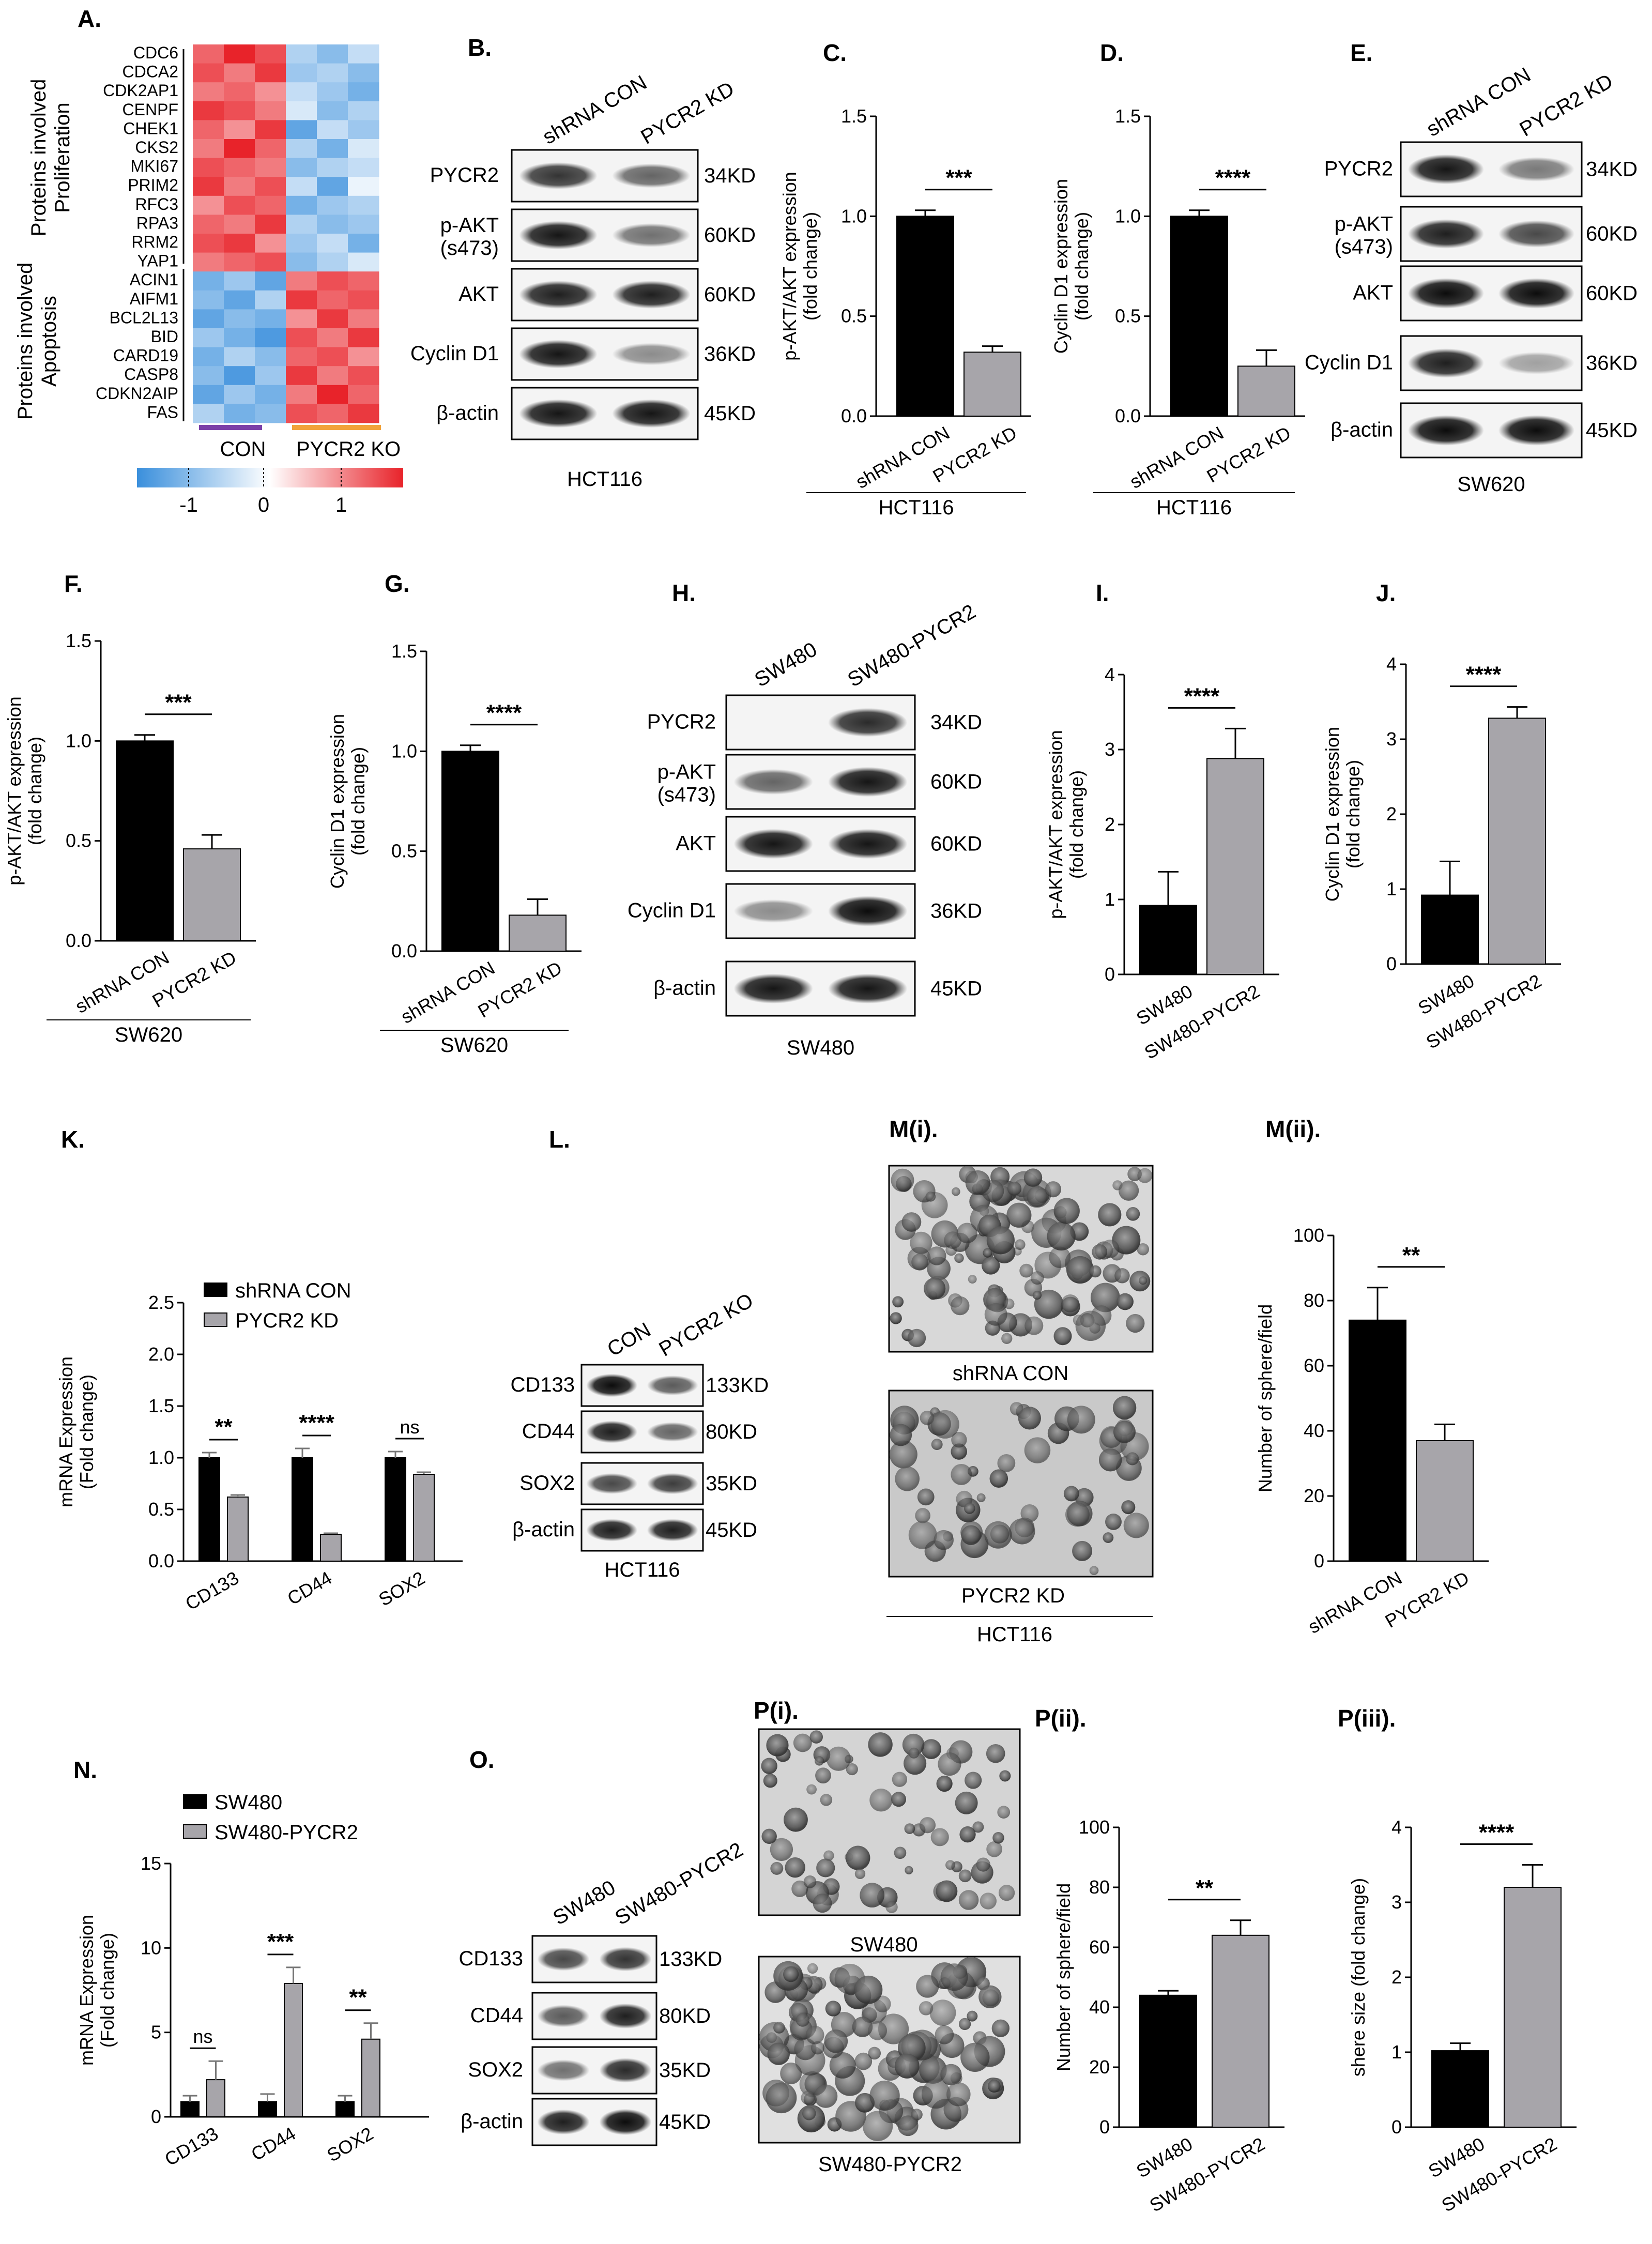  I want to click on gene-label: ACIN1, so click(154, 279).